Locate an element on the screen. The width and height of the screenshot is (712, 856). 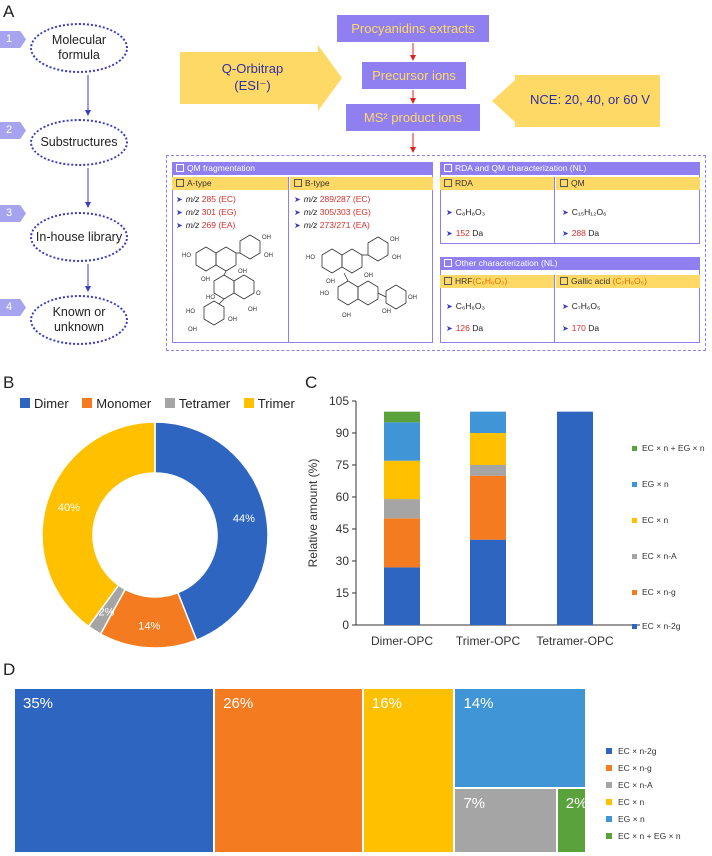
rda-label: RDA is located at coordinates (464, 183).